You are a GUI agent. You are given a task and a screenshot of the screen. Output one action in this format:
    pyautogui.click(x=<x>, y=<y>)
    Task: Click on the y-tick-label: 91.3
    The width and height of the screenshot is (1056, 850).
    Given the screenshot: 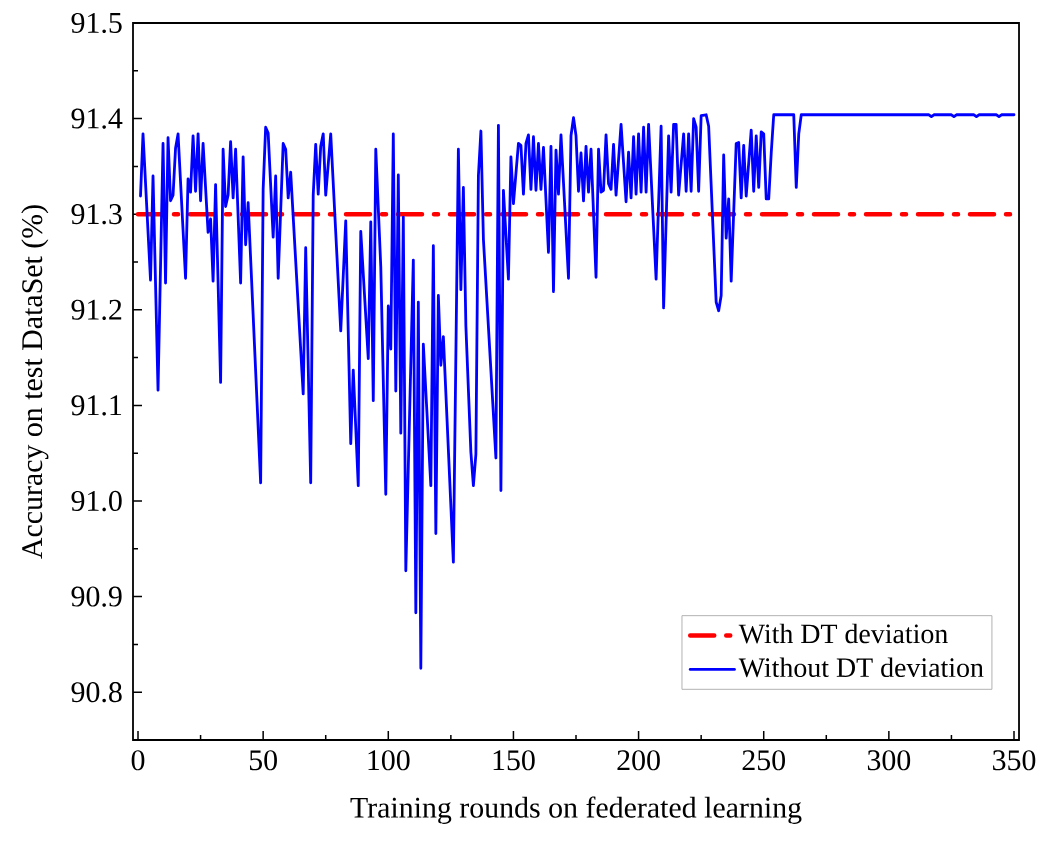 What is the action you would take?
    pyautogui.click(x=96, y=214)
    